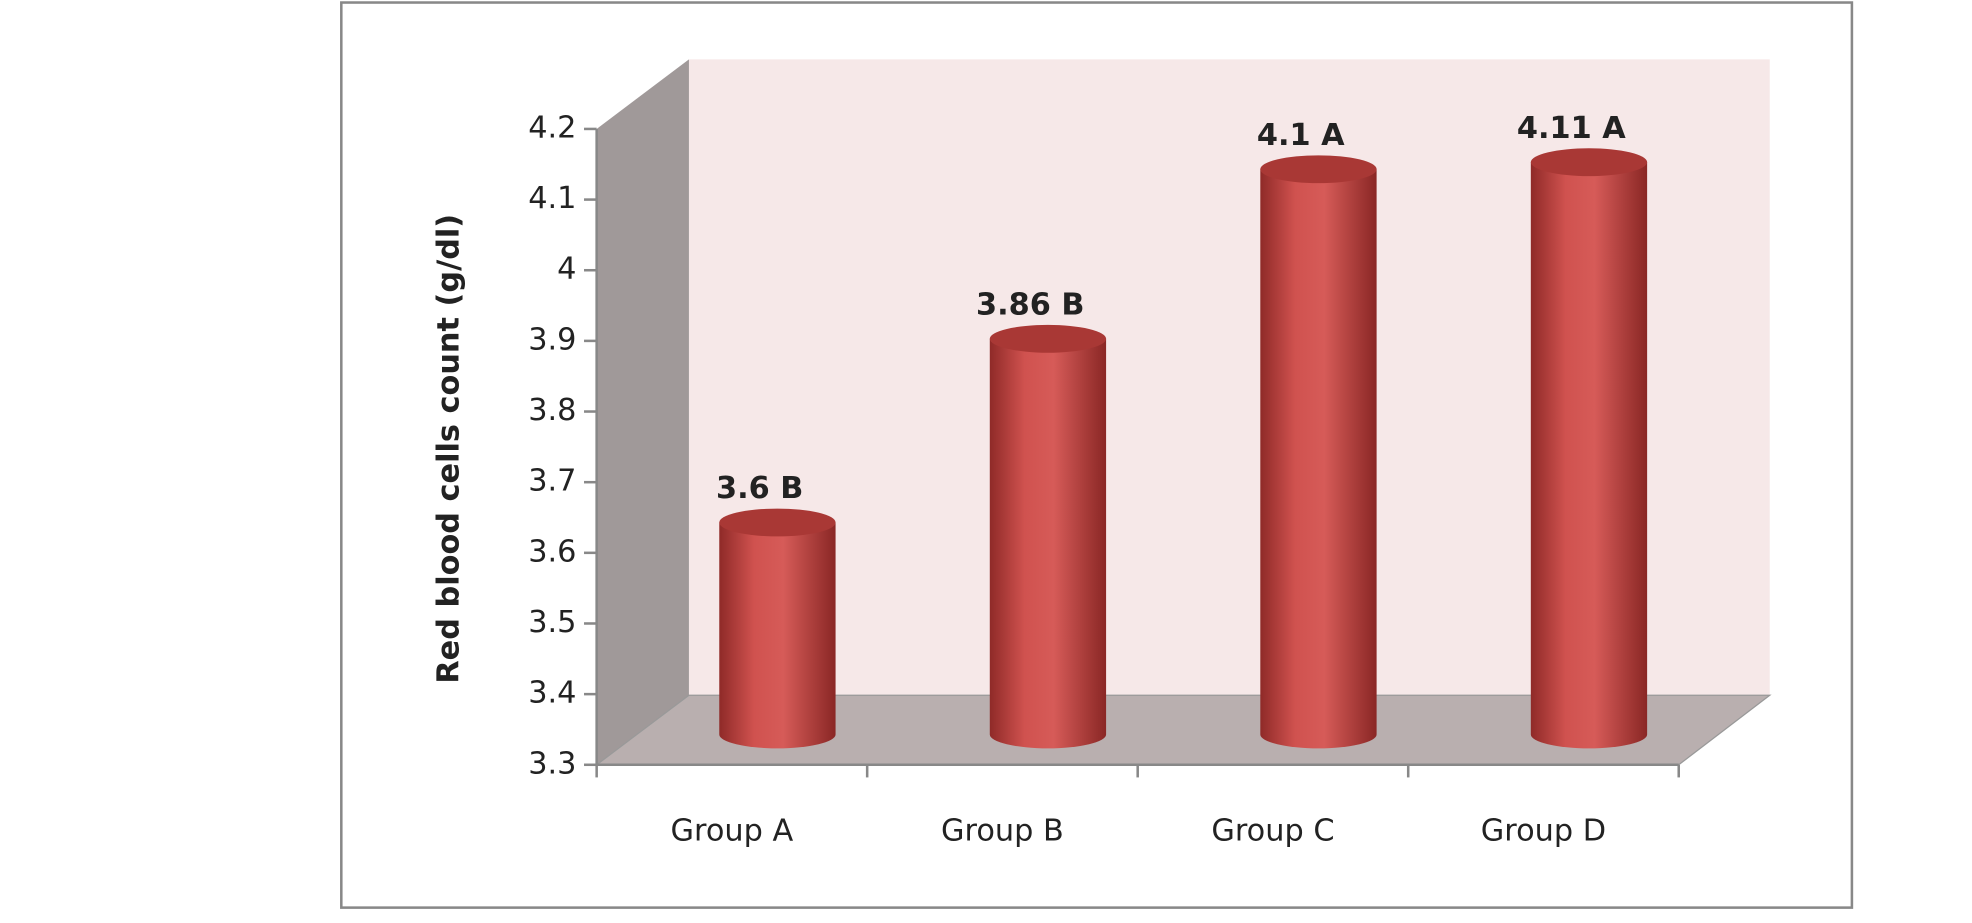 This screenshot has width=1972, height=923. Describe the element at coordinates (642, 412) in the screenshot. I see `side-wall` at that location.